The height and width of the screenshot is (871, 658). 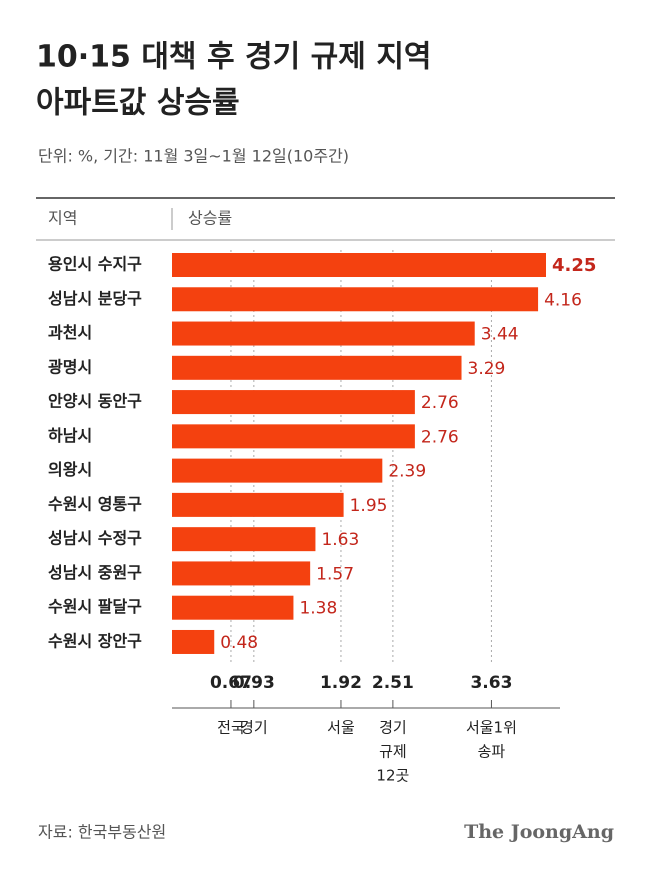 What do you see at coordinates (393, 683) in the screenshot?
I see `reference-value: 2.51` at bounding box center [393, 683].